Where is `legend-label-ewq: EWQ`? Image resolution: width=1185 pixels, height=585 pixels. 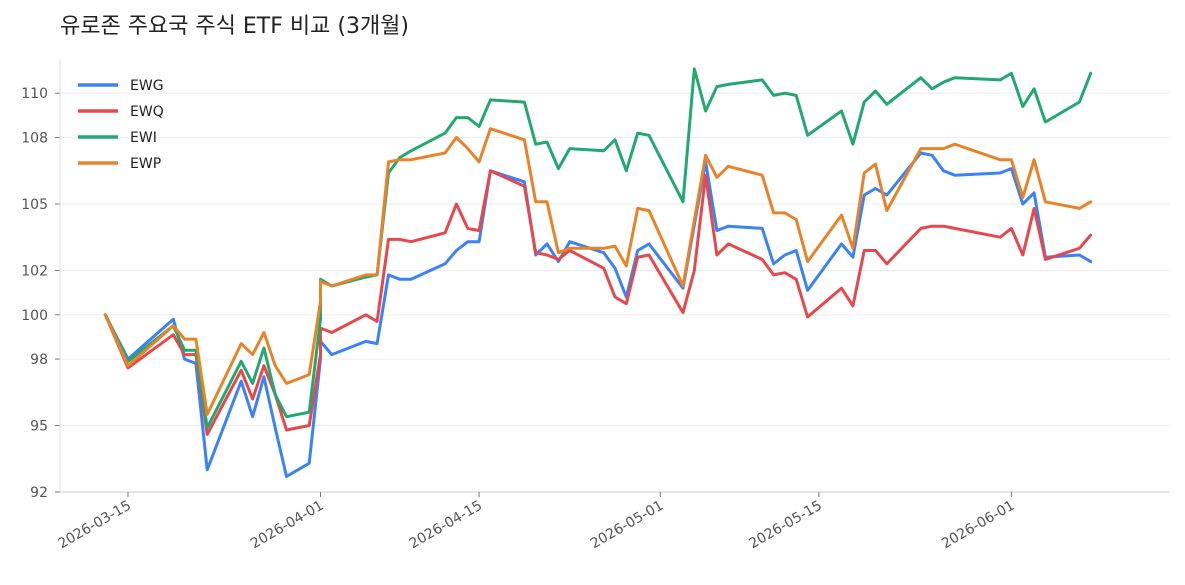
legend-label-ewq: EWQ is located at coordinates (147, 112).